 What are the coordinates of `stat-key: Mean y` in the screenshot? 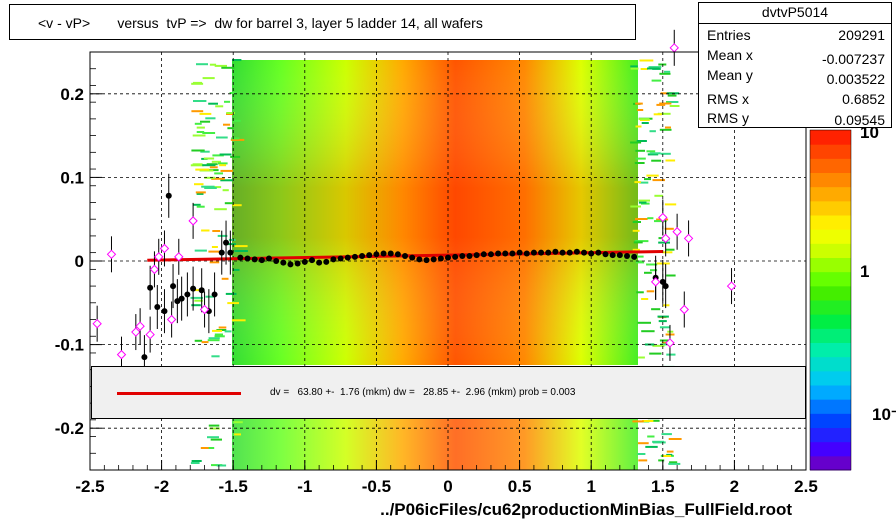 It's located at (730, 75).